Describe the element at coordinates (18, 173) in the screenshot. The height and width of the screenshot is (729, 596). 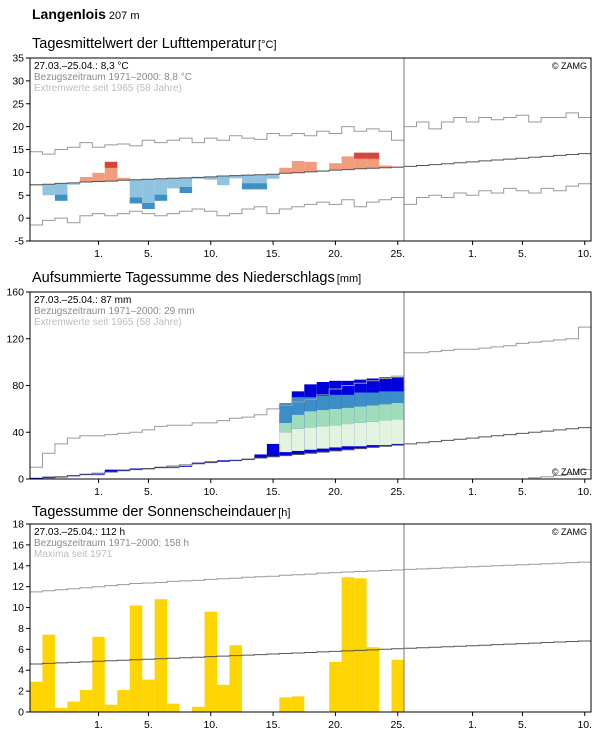
I see `temperature-ytick-label: 10` at that location.